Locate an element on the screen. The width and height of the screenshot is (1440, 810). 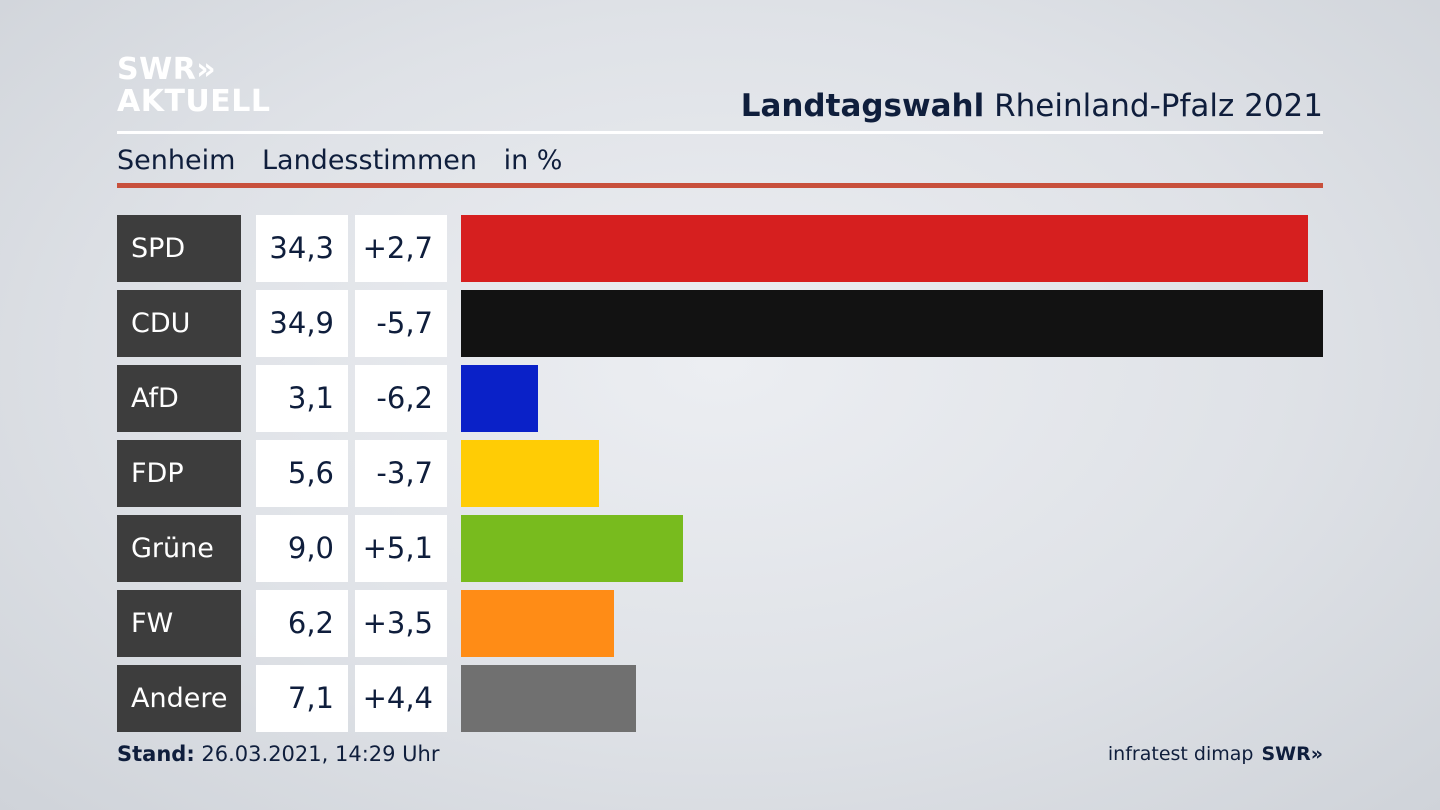
timestamp: Stand: 26.03.2021, 14:29 Uhr is located at coordinates (278, 754).